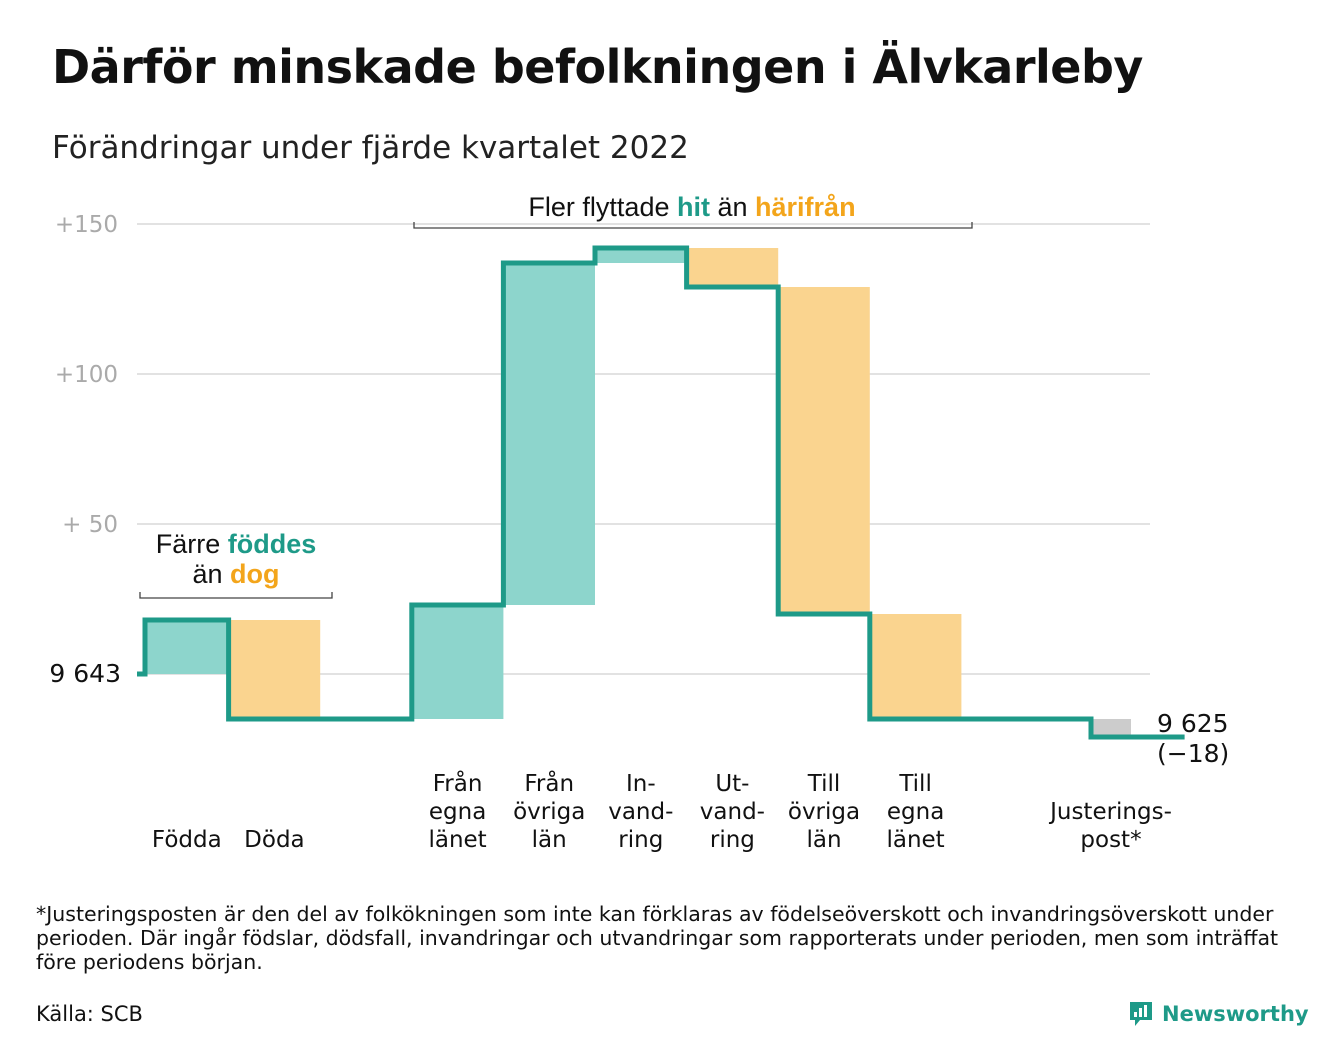 Image resolution: width=1340 pixels, height=1060 pixels. What do you see at coordinates (691, 207) in the screenshot?
I see `moves-annotation-text: Fler flyttade hit än härifrån` at bounding box center [691, 207].